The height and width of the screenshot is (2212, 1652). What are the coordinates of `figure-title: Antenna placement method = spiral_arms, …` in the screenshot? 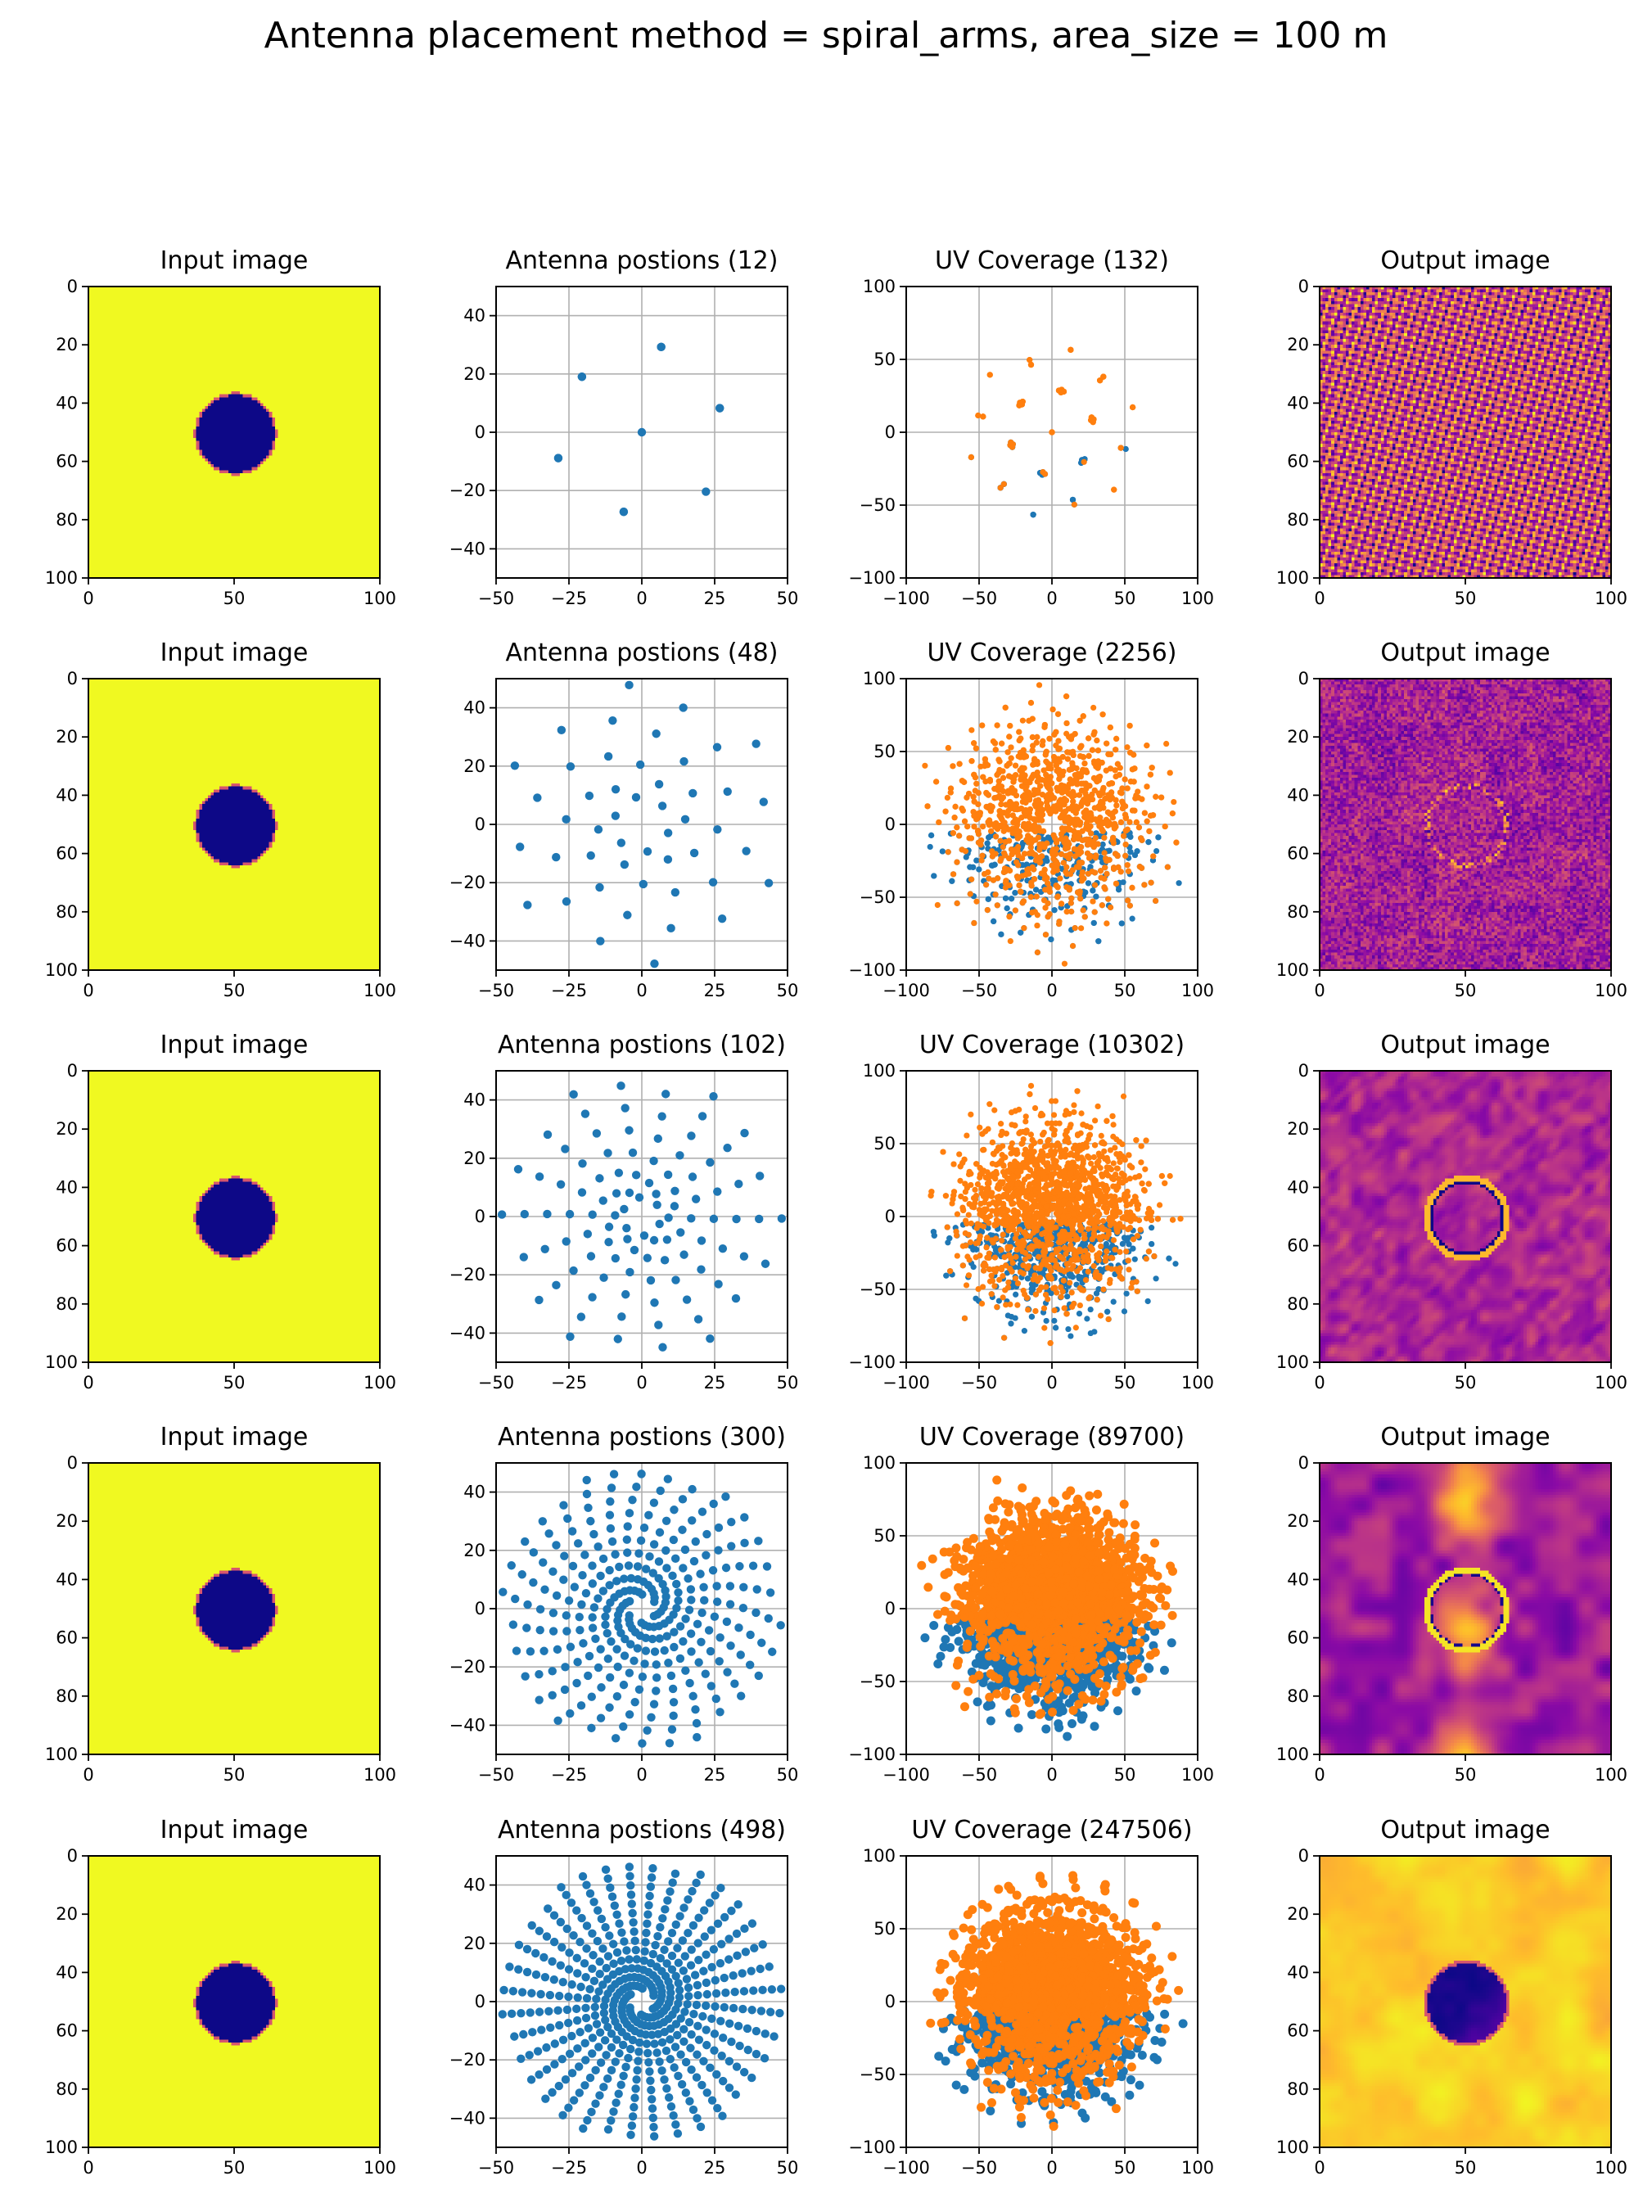 It's located at (826, 36).